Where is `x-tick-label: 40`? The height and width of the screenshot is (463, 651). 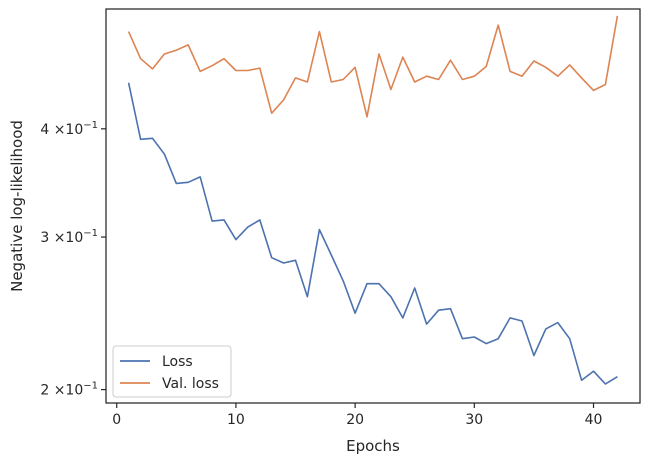
x-tick-label: 40 is located at coordinates (594, 420).